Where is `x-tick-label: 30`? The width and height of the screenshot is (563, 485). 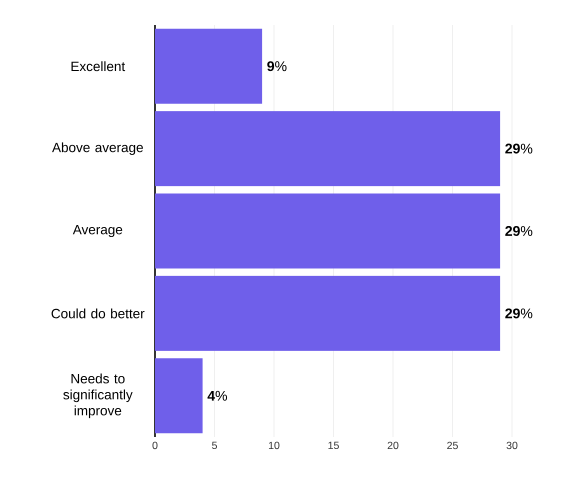 x-tick-label: 30 is located at coordinates (512, 446).